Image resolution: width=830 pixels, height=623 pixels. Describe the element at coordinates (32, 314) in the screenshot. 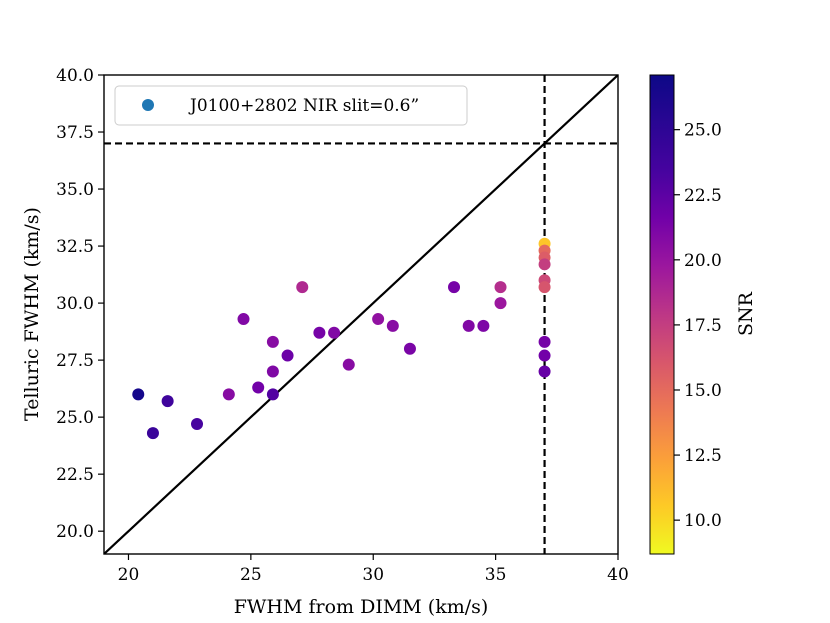

I see `y-axis-label: Telluric FWHM (km/s)` at that location.